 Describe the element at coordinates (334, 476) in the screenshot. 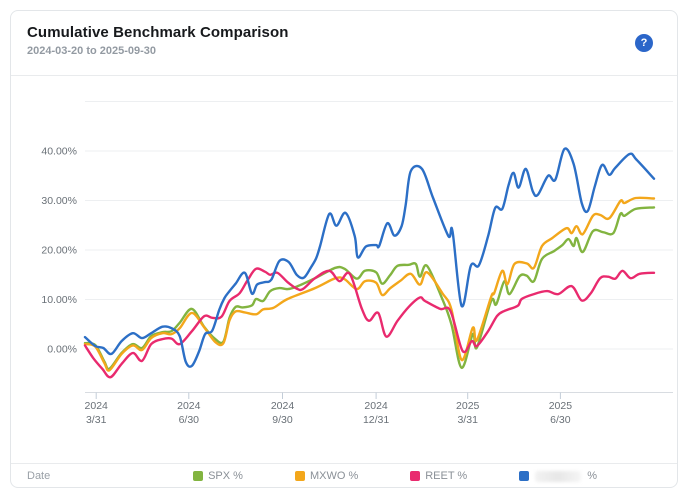

I see `legend-label-mxwo: MXWO %` at that location.